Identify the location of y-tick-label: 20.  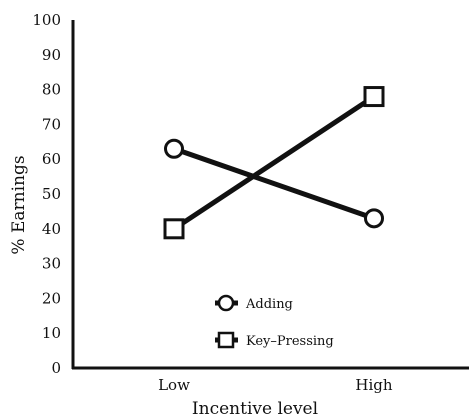
(51, 298).